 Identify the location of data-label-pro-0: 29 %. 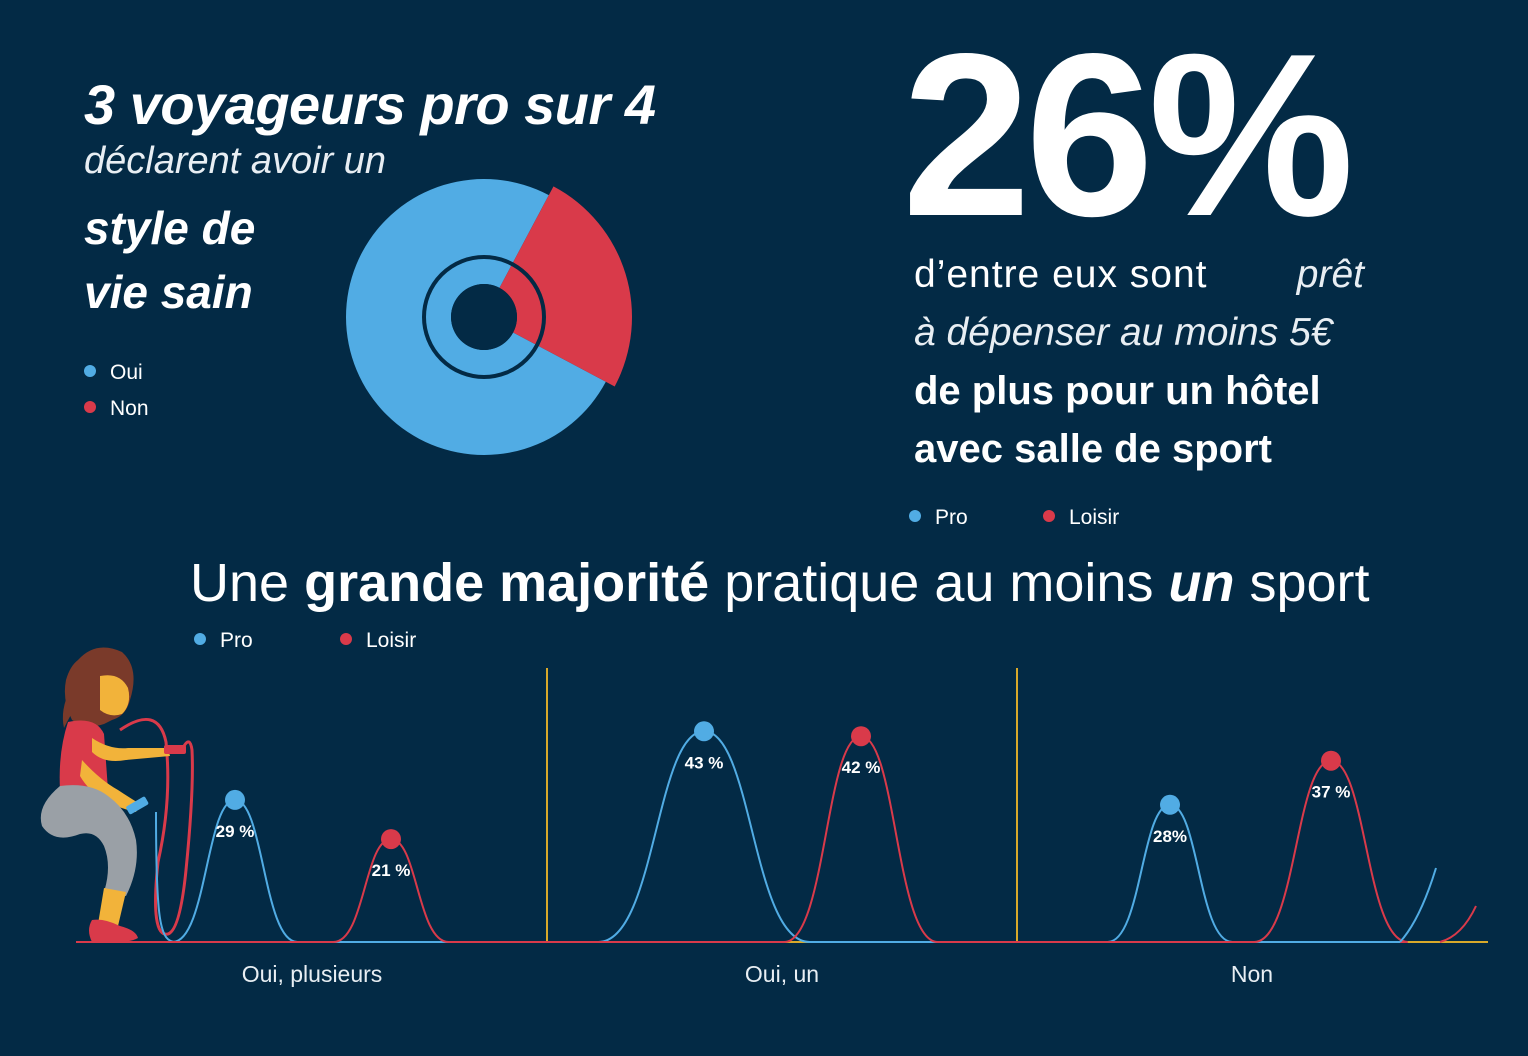
(235, 831).